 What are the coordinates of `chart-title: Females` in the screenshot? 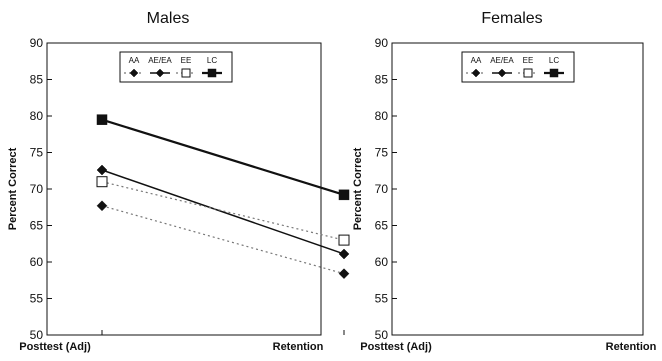 It's located at (511, 18).